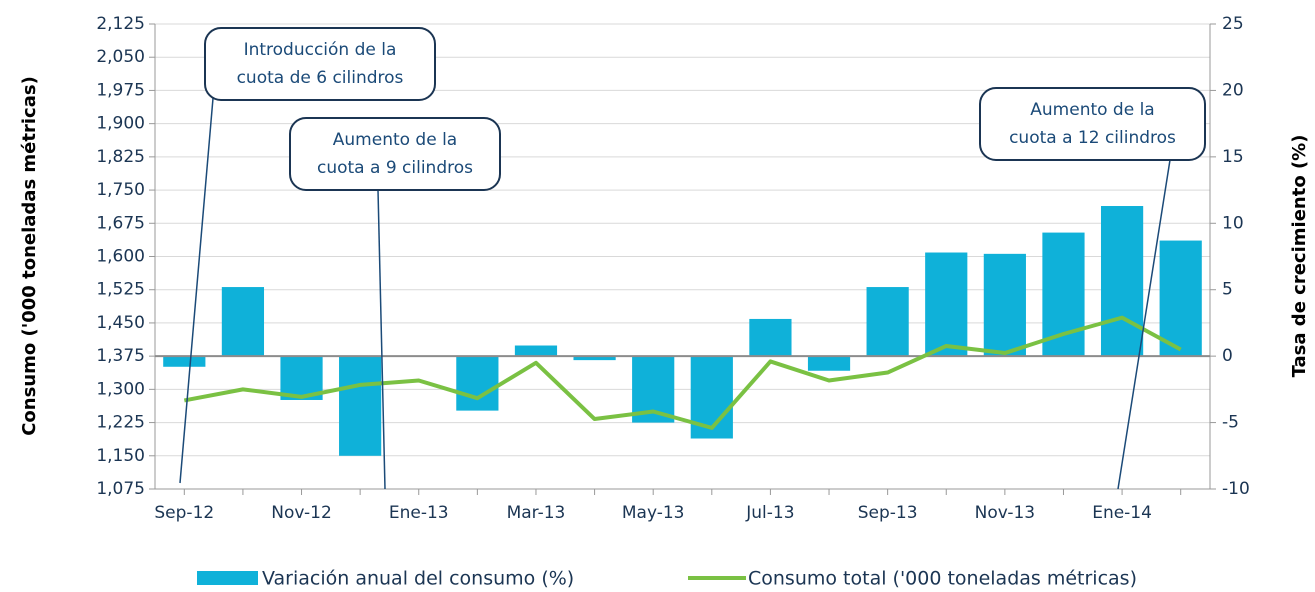 The image size is (1315, 592). I want to click on y-tick-label: 1,150, so click(120, 456).